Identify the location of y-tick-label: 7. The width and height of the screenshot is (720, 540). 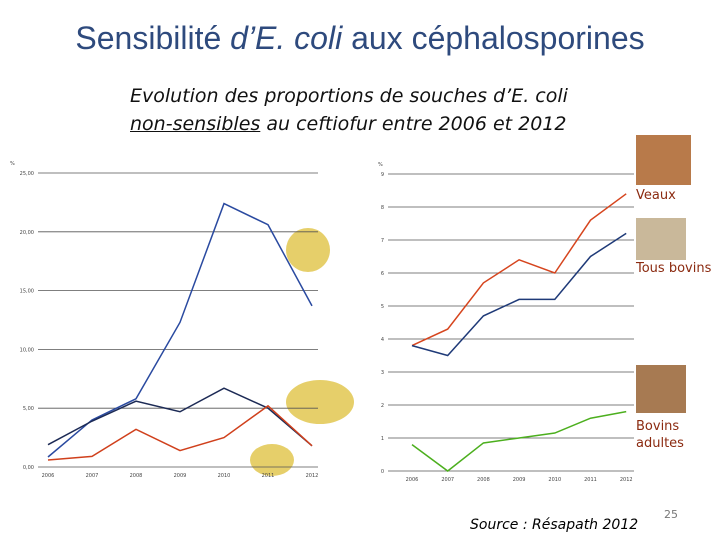
(382, 241).